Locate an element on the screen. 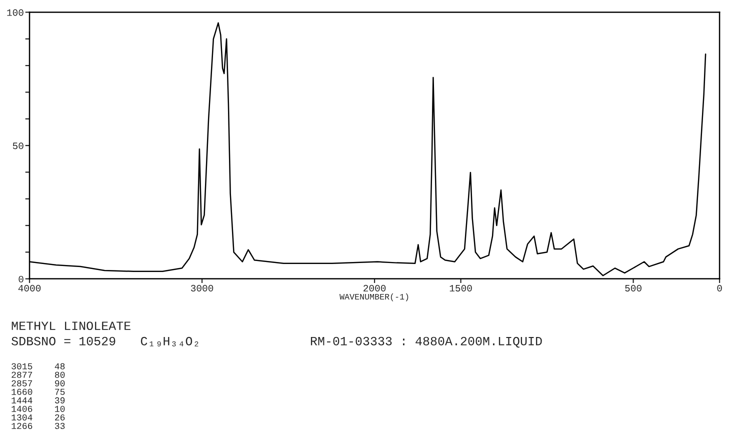 The width and height of the screenshot is (738, 437). text: 1406 10 is located at coordinates (38, 409).